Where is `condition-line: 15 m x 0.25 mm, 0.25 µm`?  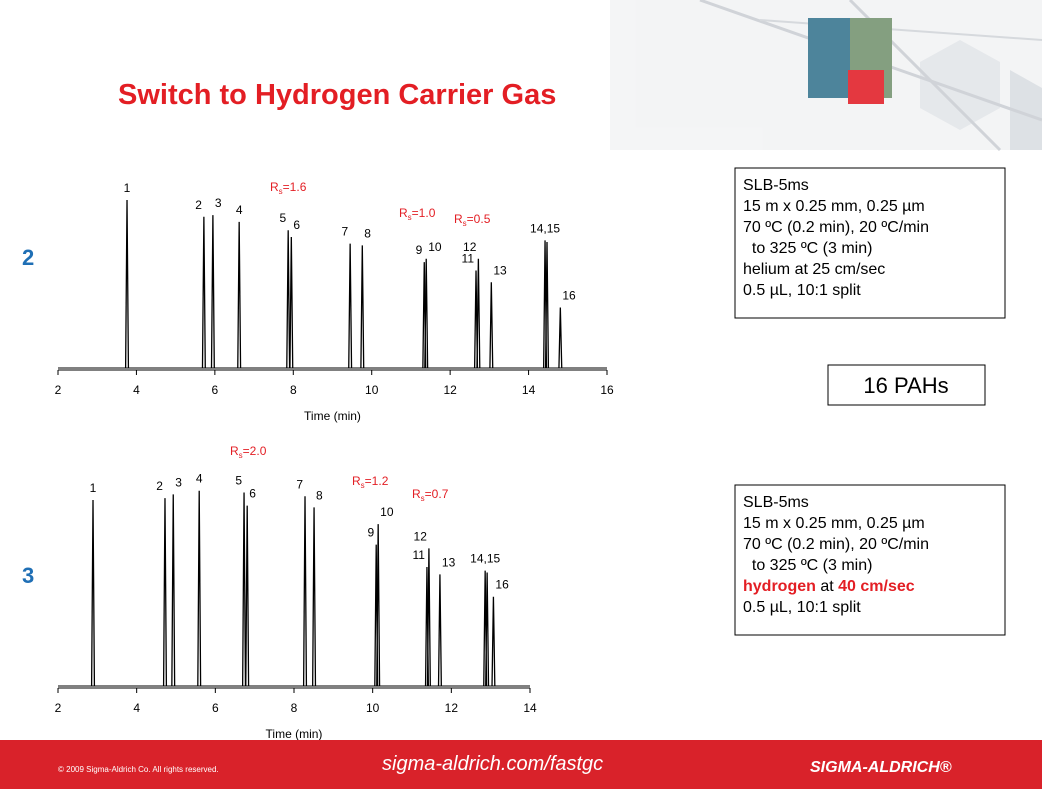 condition-line: 15 m x 0.25 mm, 0.25 µm is located at coordinates (834, 206).